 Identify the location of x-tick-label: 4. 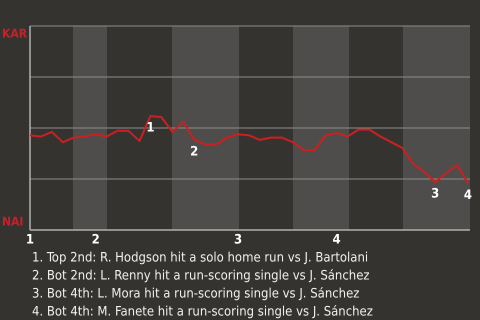
(336, 240).